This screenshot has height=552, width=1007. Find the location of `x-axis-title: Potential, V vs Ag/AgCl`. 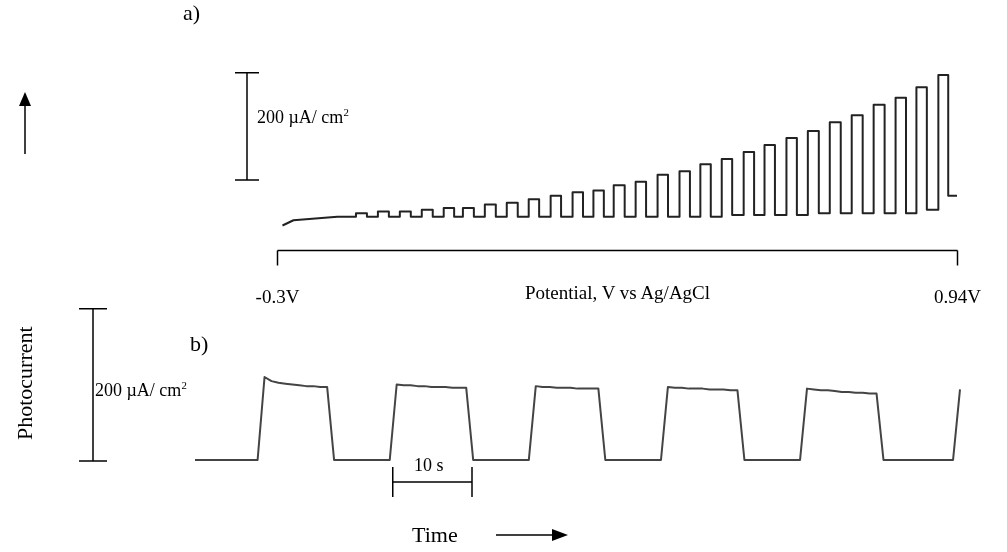

x-axis-title: Potential, V vs Ag/AgCl is located at coordinates (617, 292).